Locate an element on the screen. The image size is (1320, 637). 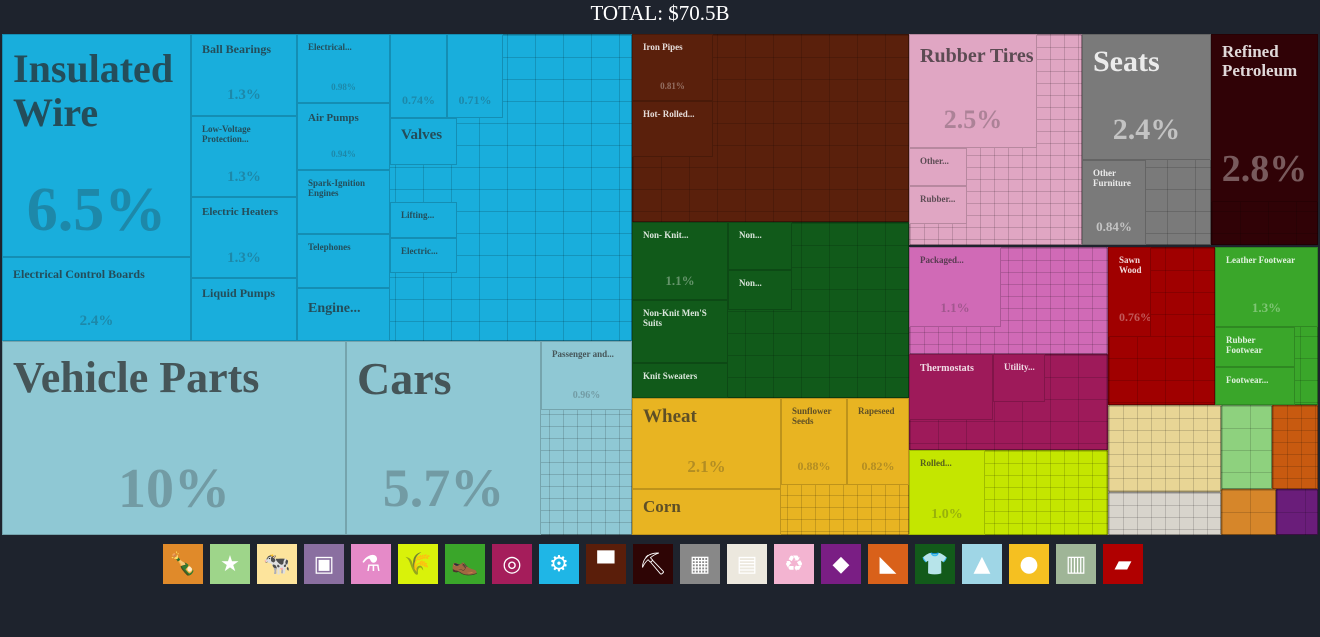
tile-rolled: Rolled... 1.0% is located at coordinates (947, 492).